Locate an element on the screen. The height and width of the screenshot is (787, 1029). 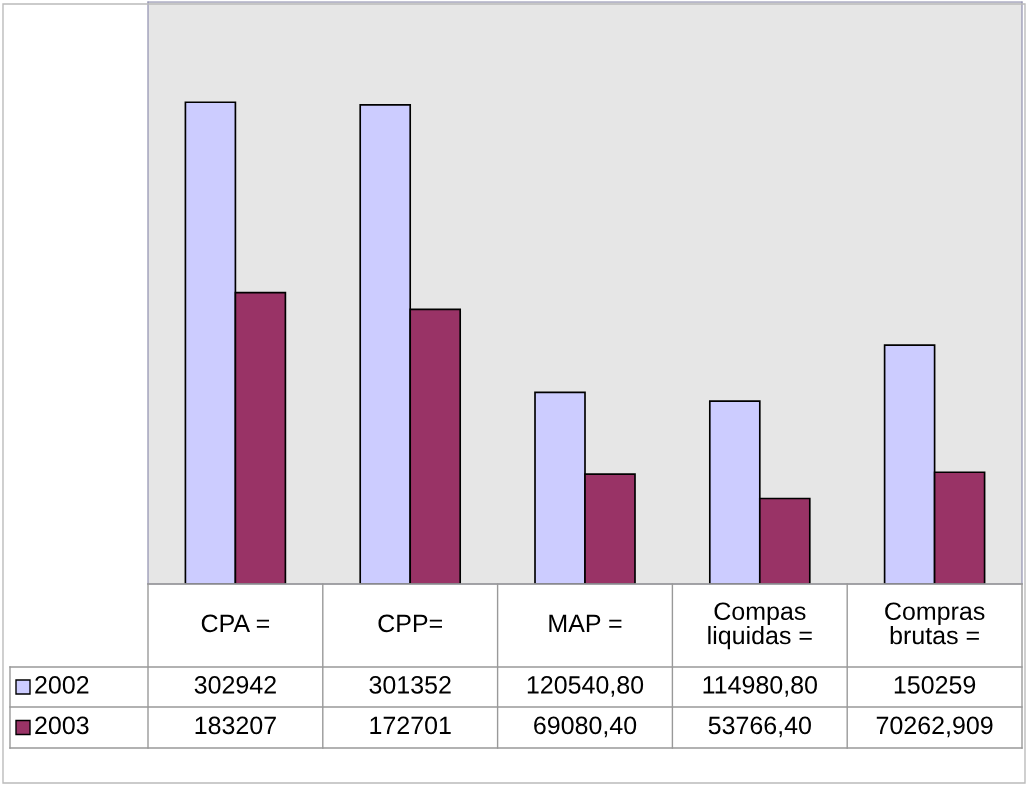
x-tick-label: MAP = is located at coordinates (585, 623).